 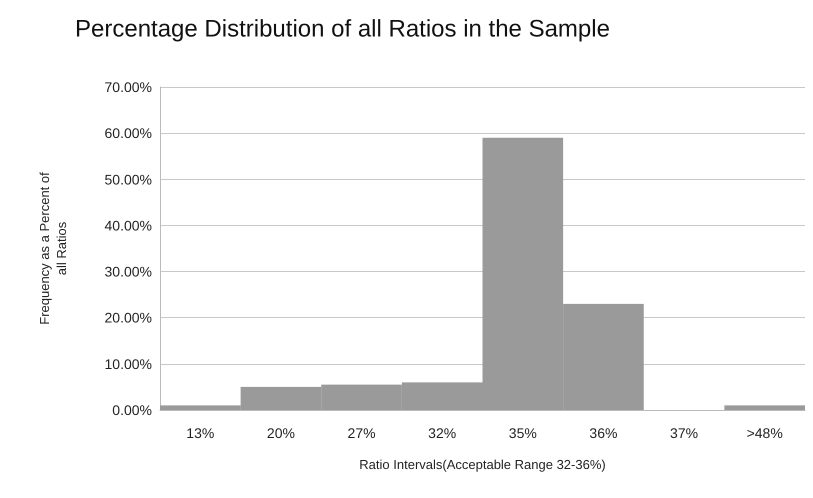 I want to click on y-tick-label: 0.00%, so click(x=132, y=410).